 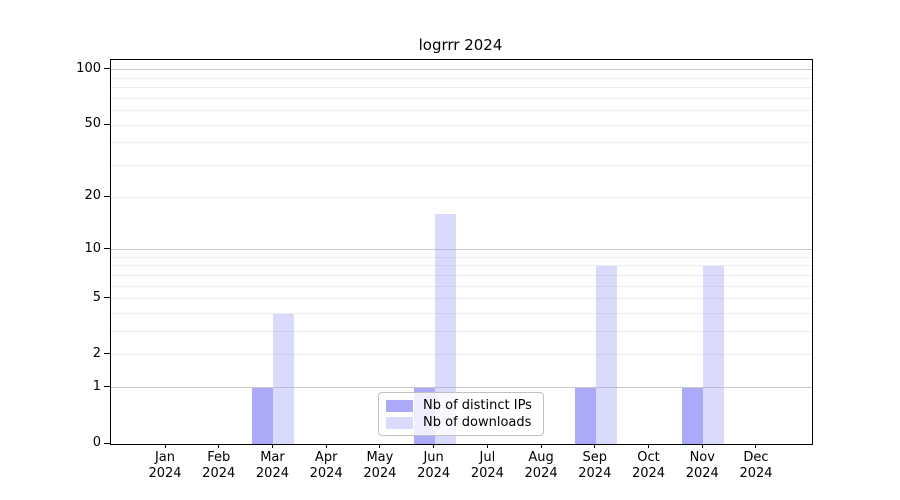 I want to click on x-tick-label: Nov 2024, so click(x=702, y=466).